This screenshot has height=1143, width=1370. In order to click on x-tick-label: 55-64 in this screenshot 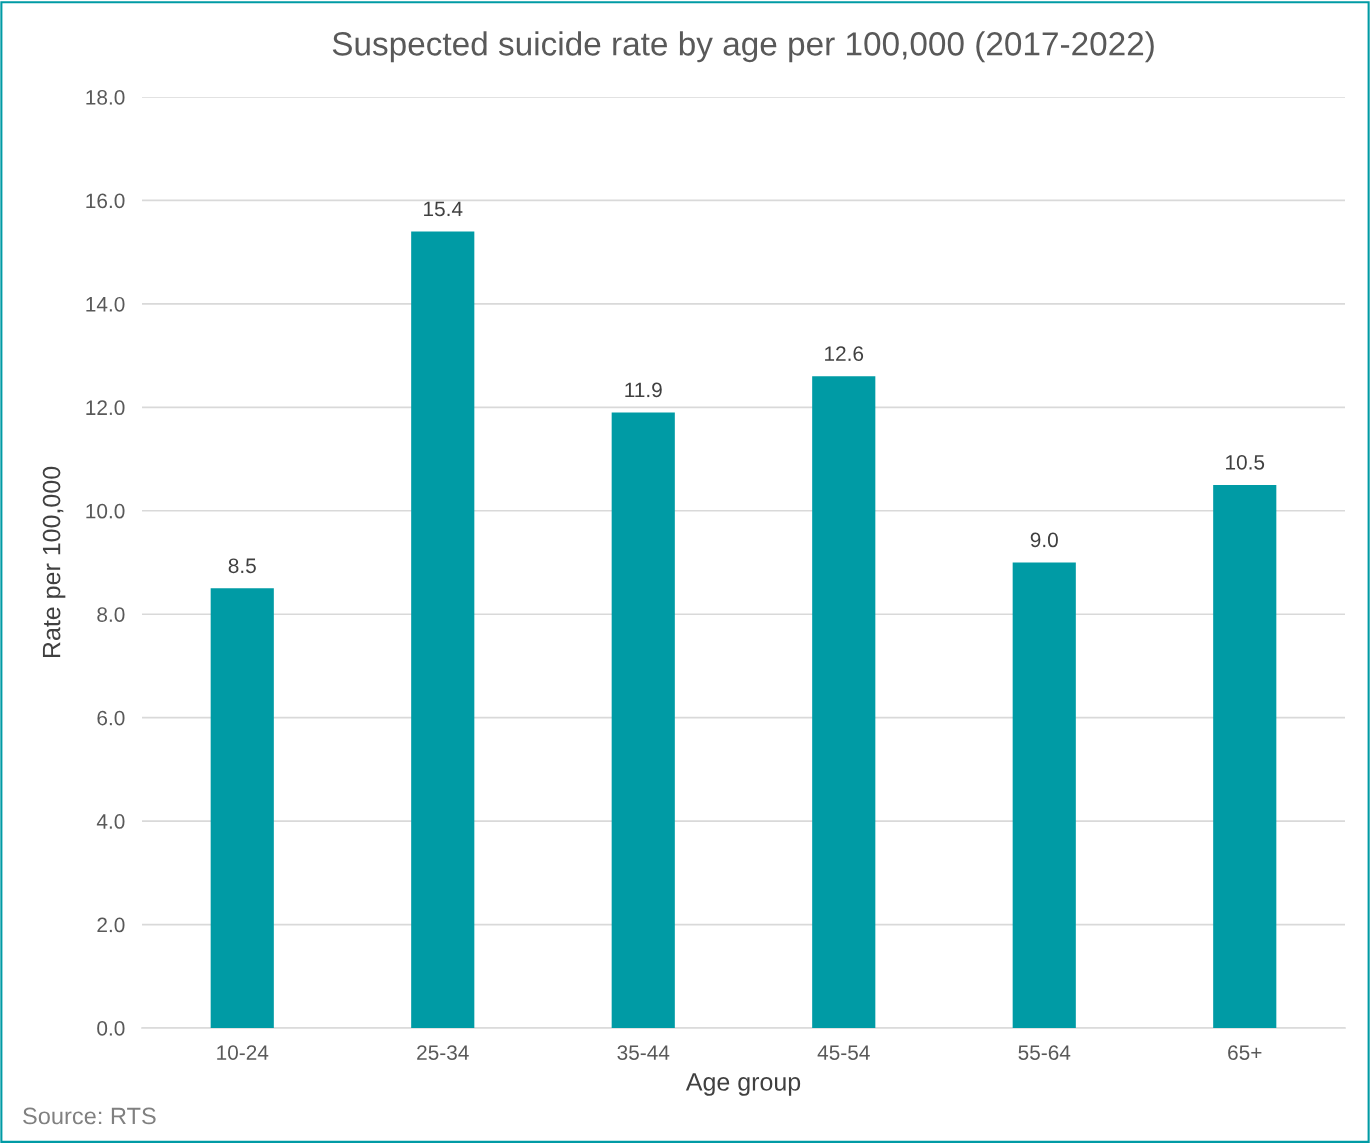, I will do `click(1044, 1052)`.